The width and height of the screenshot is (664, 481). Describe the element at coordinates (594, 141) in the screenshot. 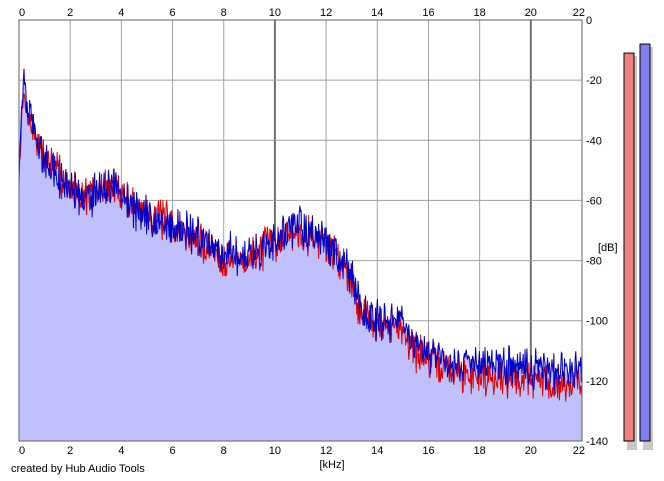

I see `y-tick-label: -40` at that location.